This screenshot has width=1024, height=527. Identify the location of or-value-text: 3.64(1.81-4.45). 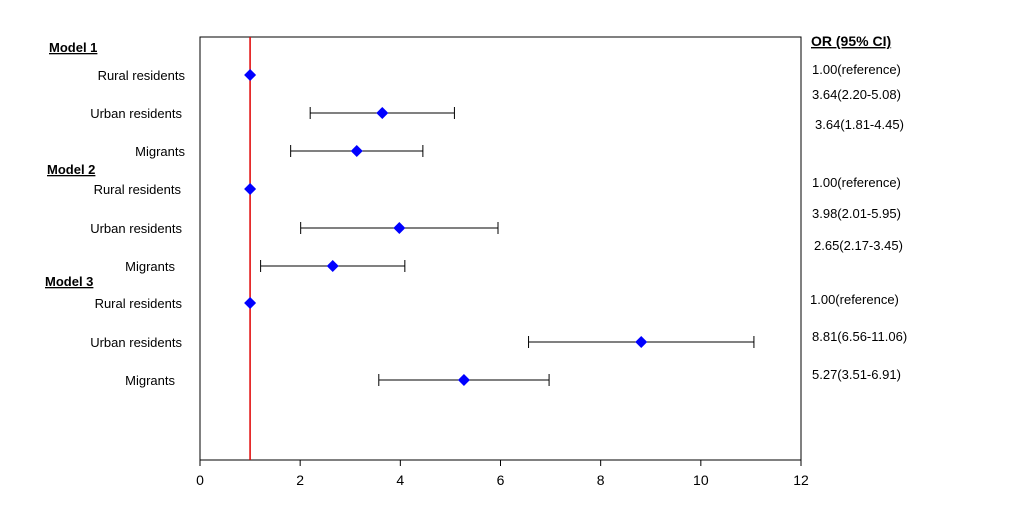
(859, 124).